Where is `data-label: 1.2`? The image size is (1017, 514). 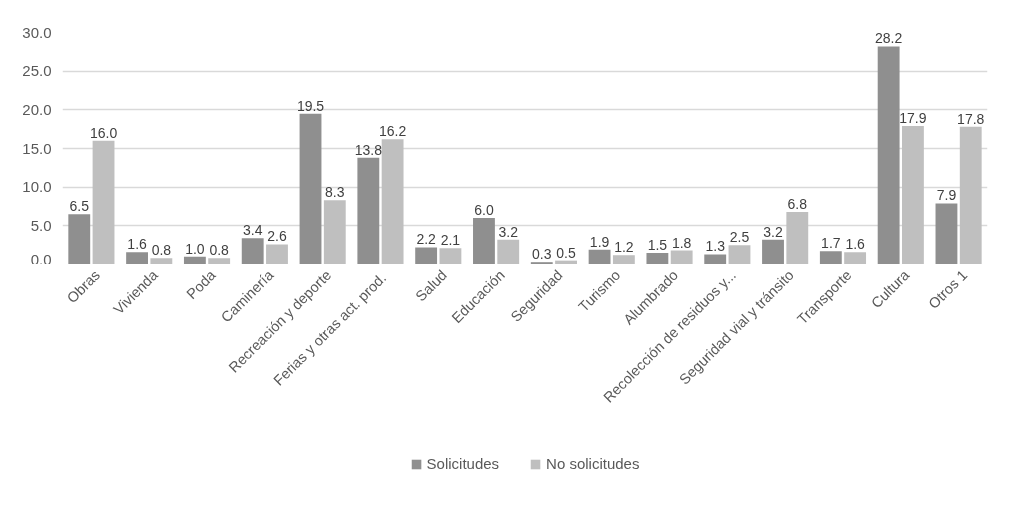
data-label: 1.2 is located at coordinates (624, 247).